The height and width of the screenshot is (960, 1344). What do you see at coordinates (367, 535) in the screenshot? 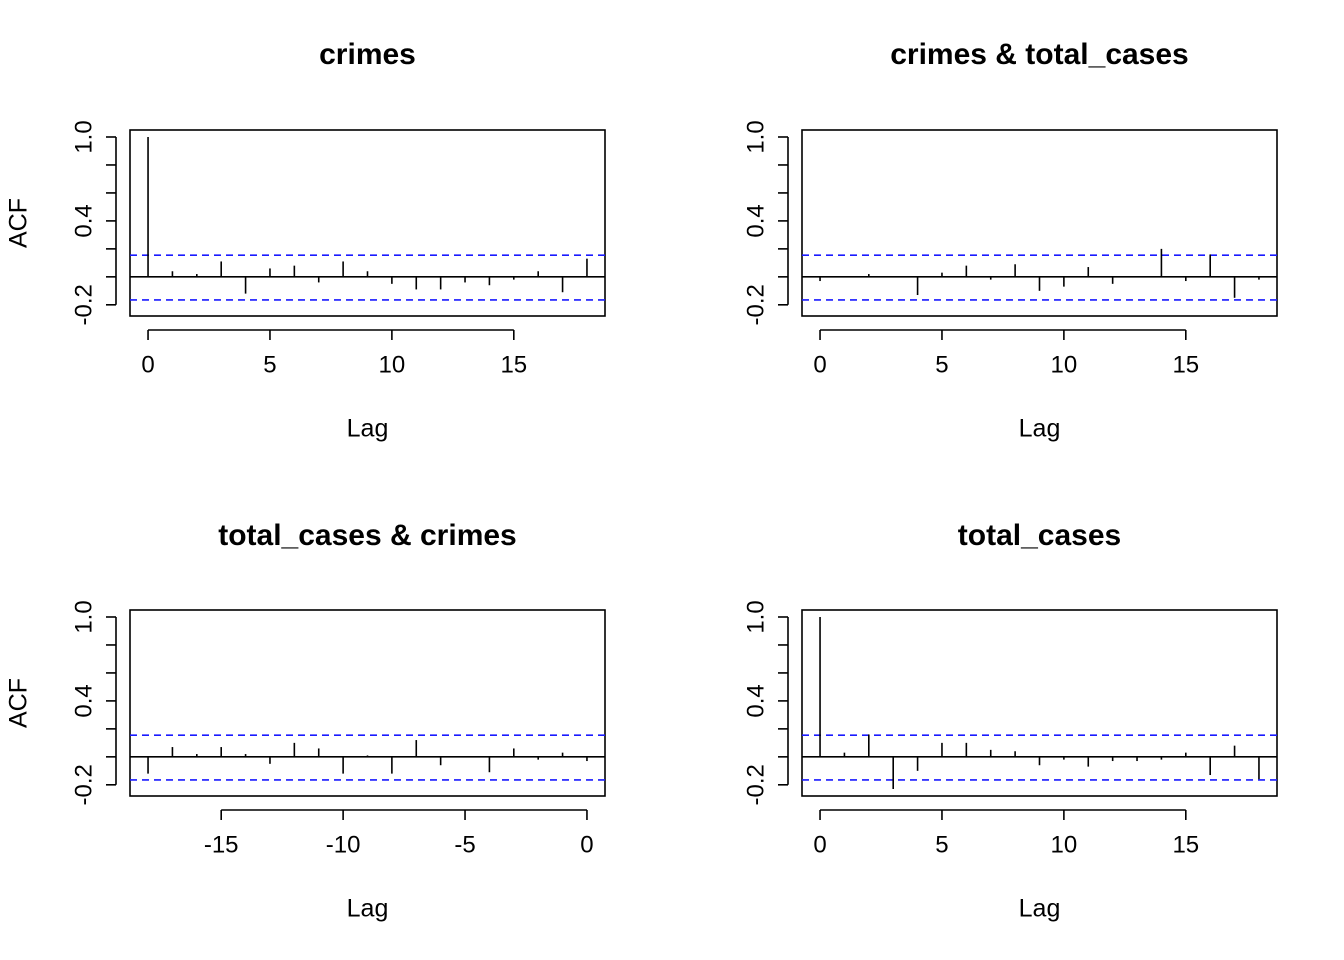
I see `panel-title: total_cases & crimes` at bounding box center [367, 535].